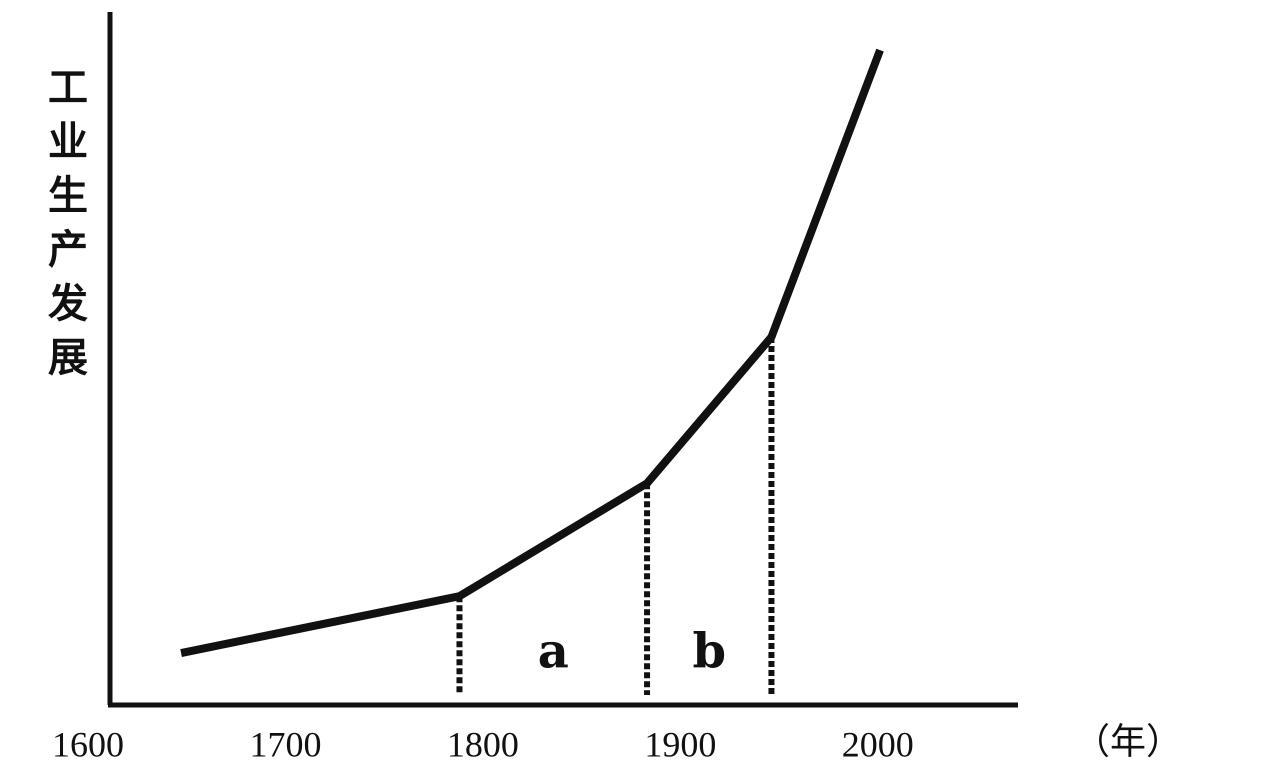 The image size is (1276, 784). I want to click on x-tick-label: 1900, so click(680, 744).